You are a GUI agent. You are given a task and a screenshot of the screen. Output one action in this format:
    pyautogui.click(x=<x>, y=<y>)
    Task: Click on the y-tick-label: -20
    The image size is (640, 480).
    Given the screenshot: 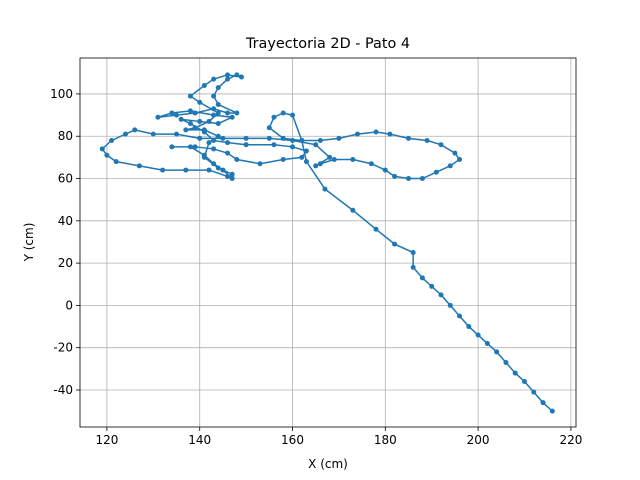 What is the action you would take?
    pyautogui.click(x=63, y=348)
    